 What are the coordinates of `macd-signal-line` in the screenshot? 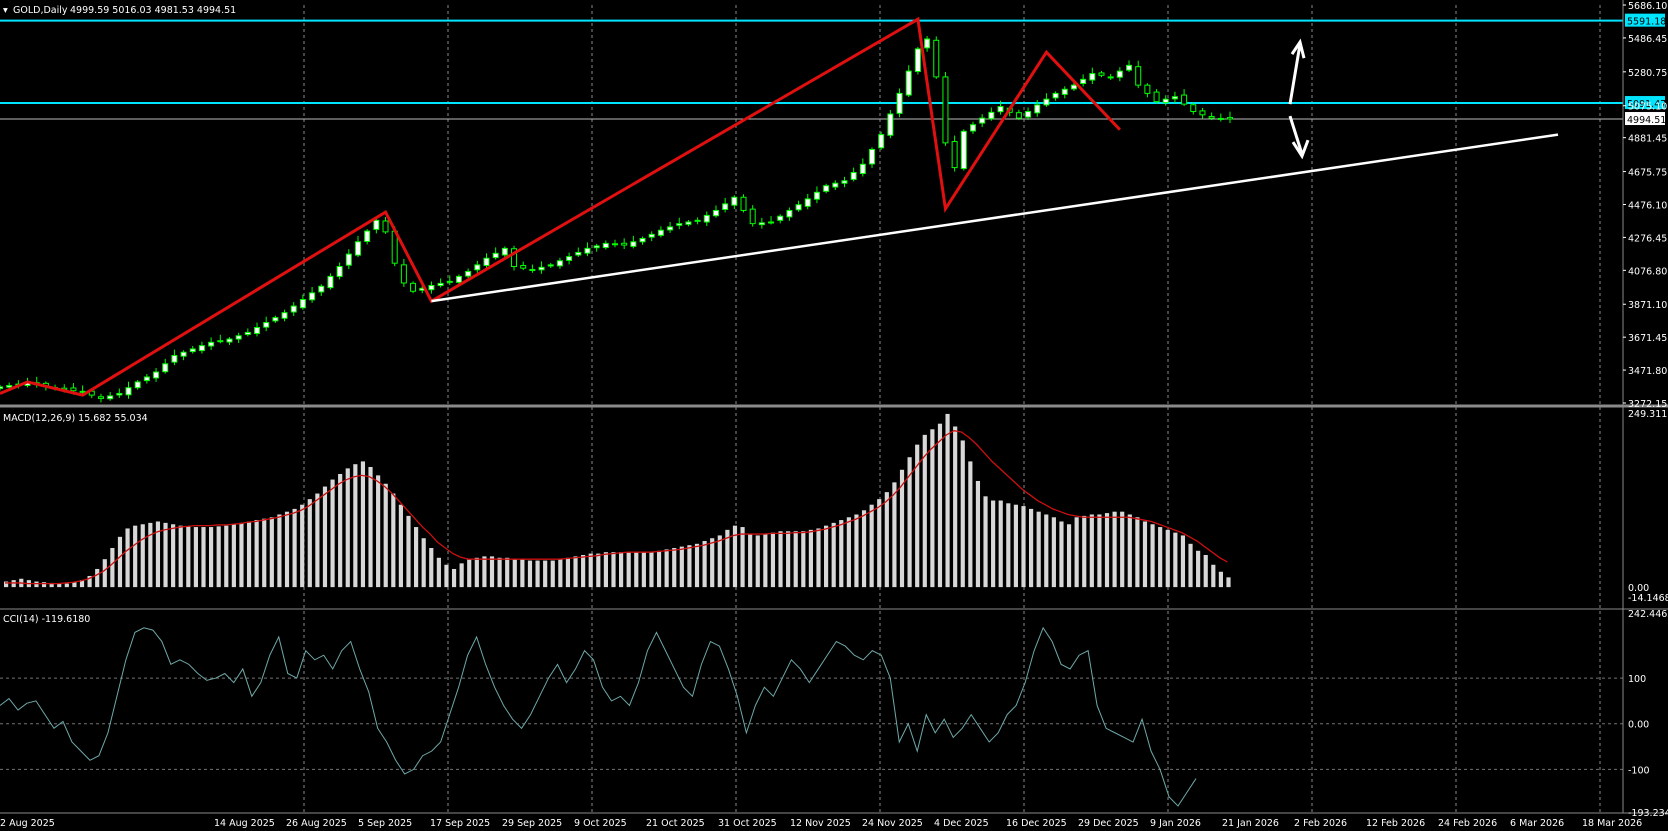 It's located at (616, 507).